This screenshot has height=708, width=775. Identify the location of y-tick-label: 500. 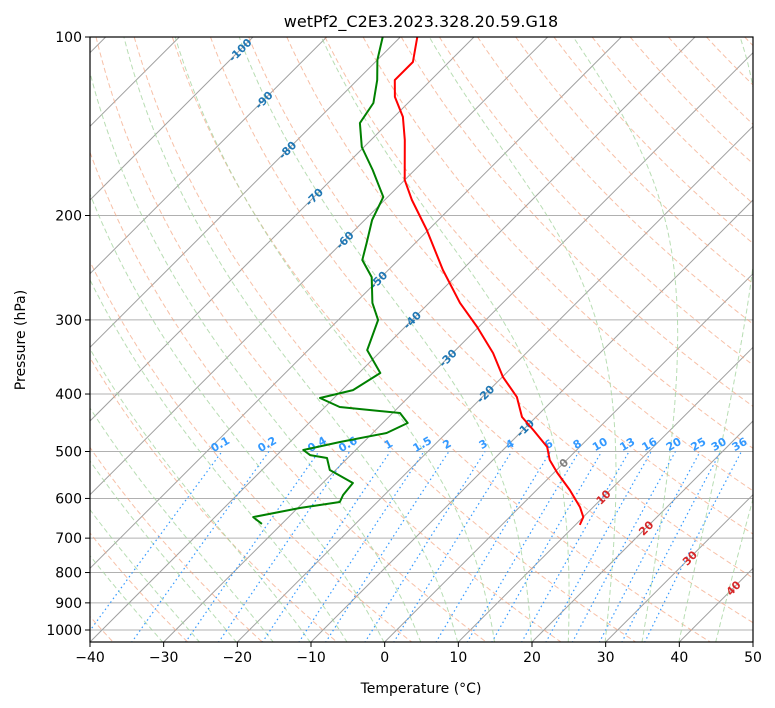
(68, 452).